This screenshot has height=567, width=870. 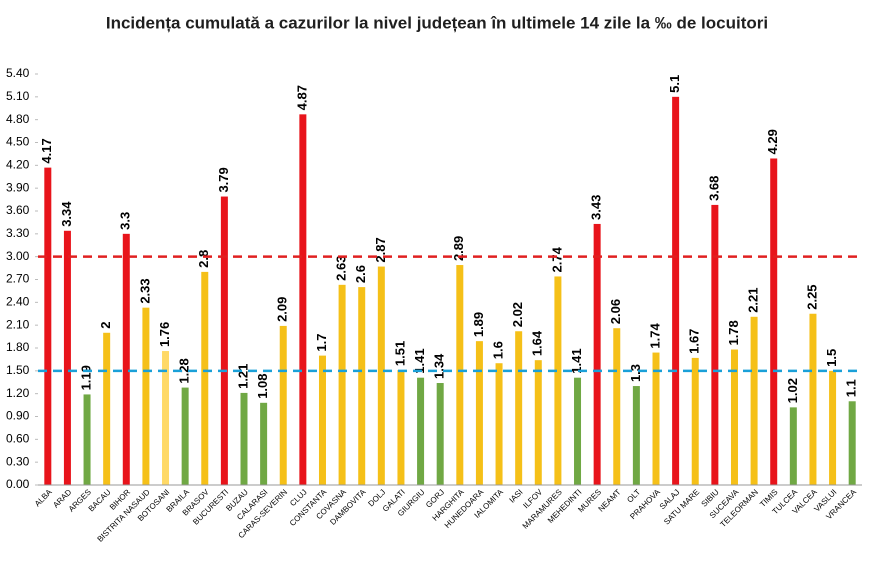 I want to click on value-label: 4.87, so click(x=301, y=97).